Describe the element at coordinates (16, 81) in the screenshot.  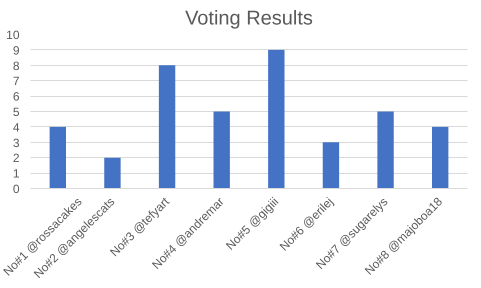
I see `y-tick-label: 7` at that location.